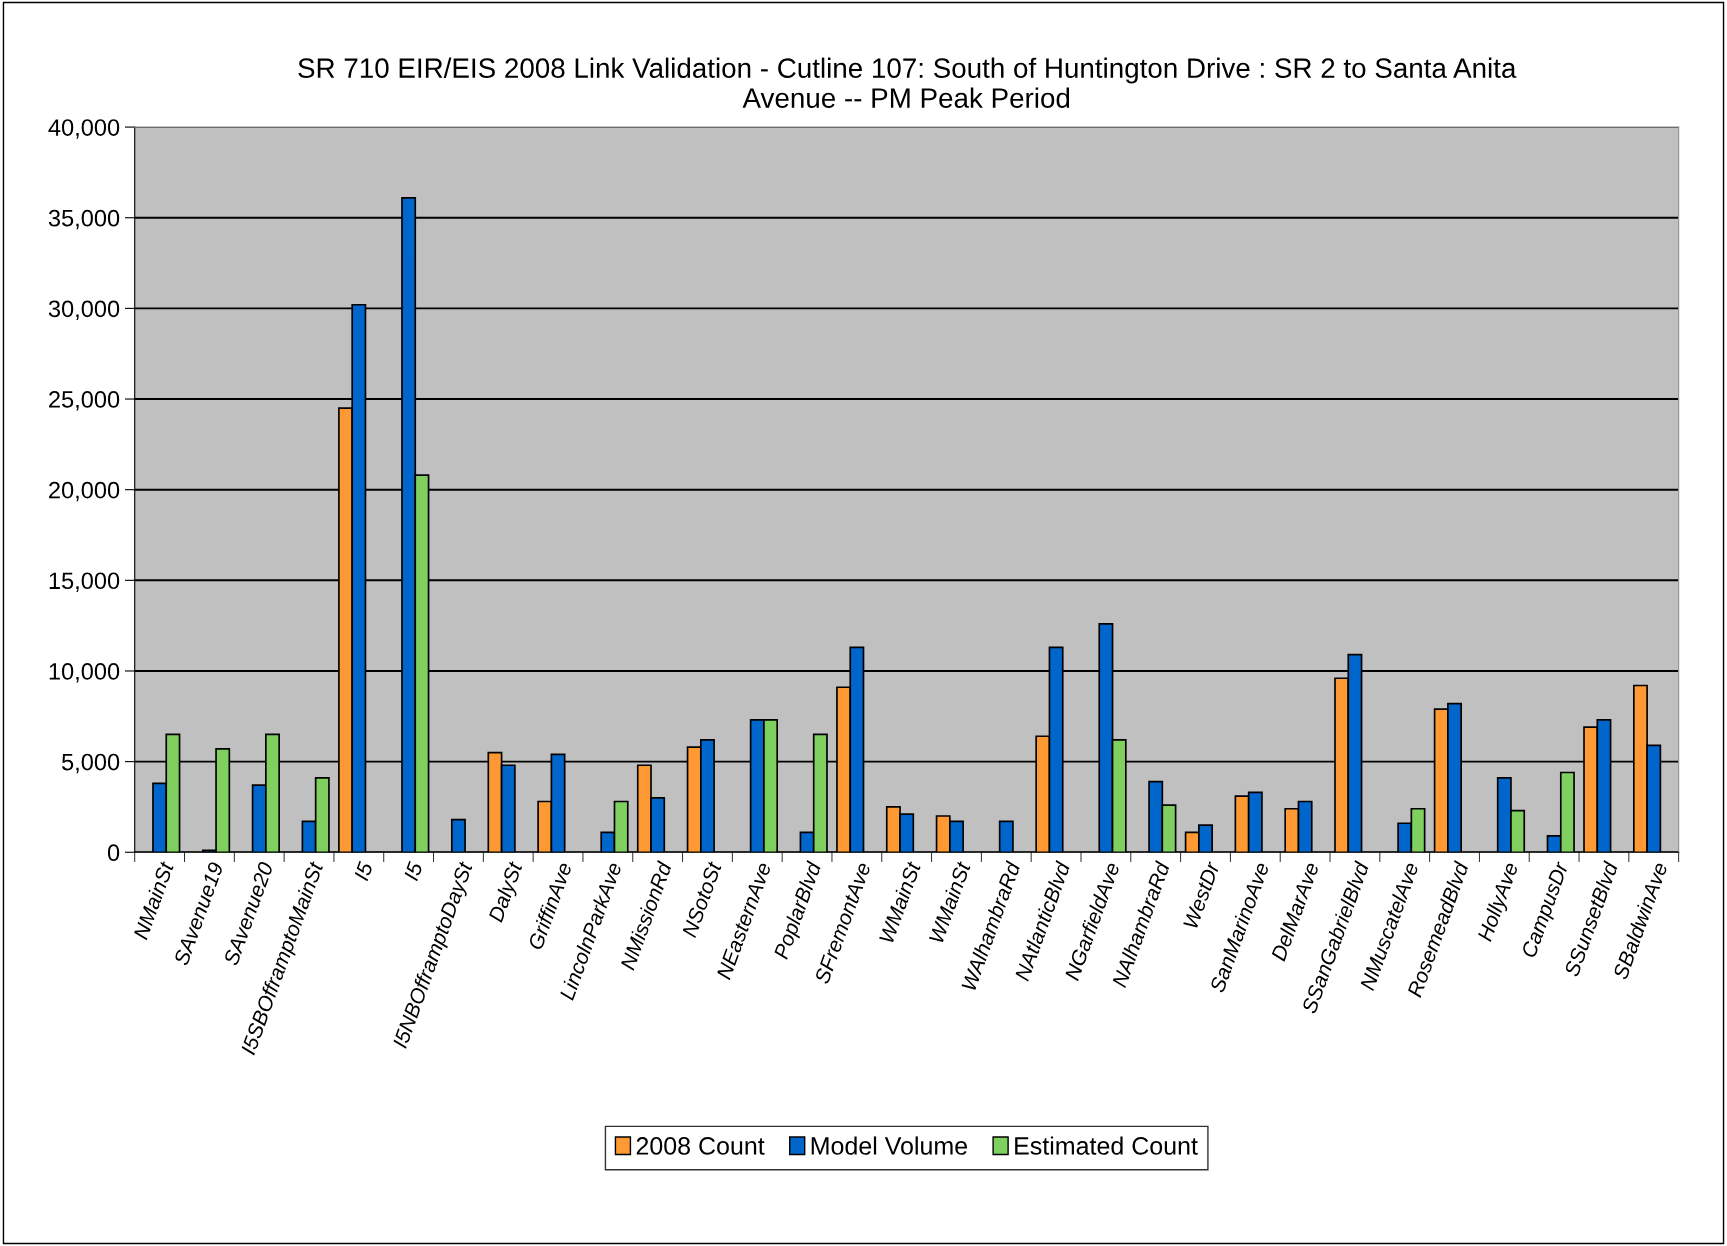 The image size is (1727, 1246). Describe the element at coordinates (90, 763) in the screenshot. I see `y-tick-label: 5,000` at that location.